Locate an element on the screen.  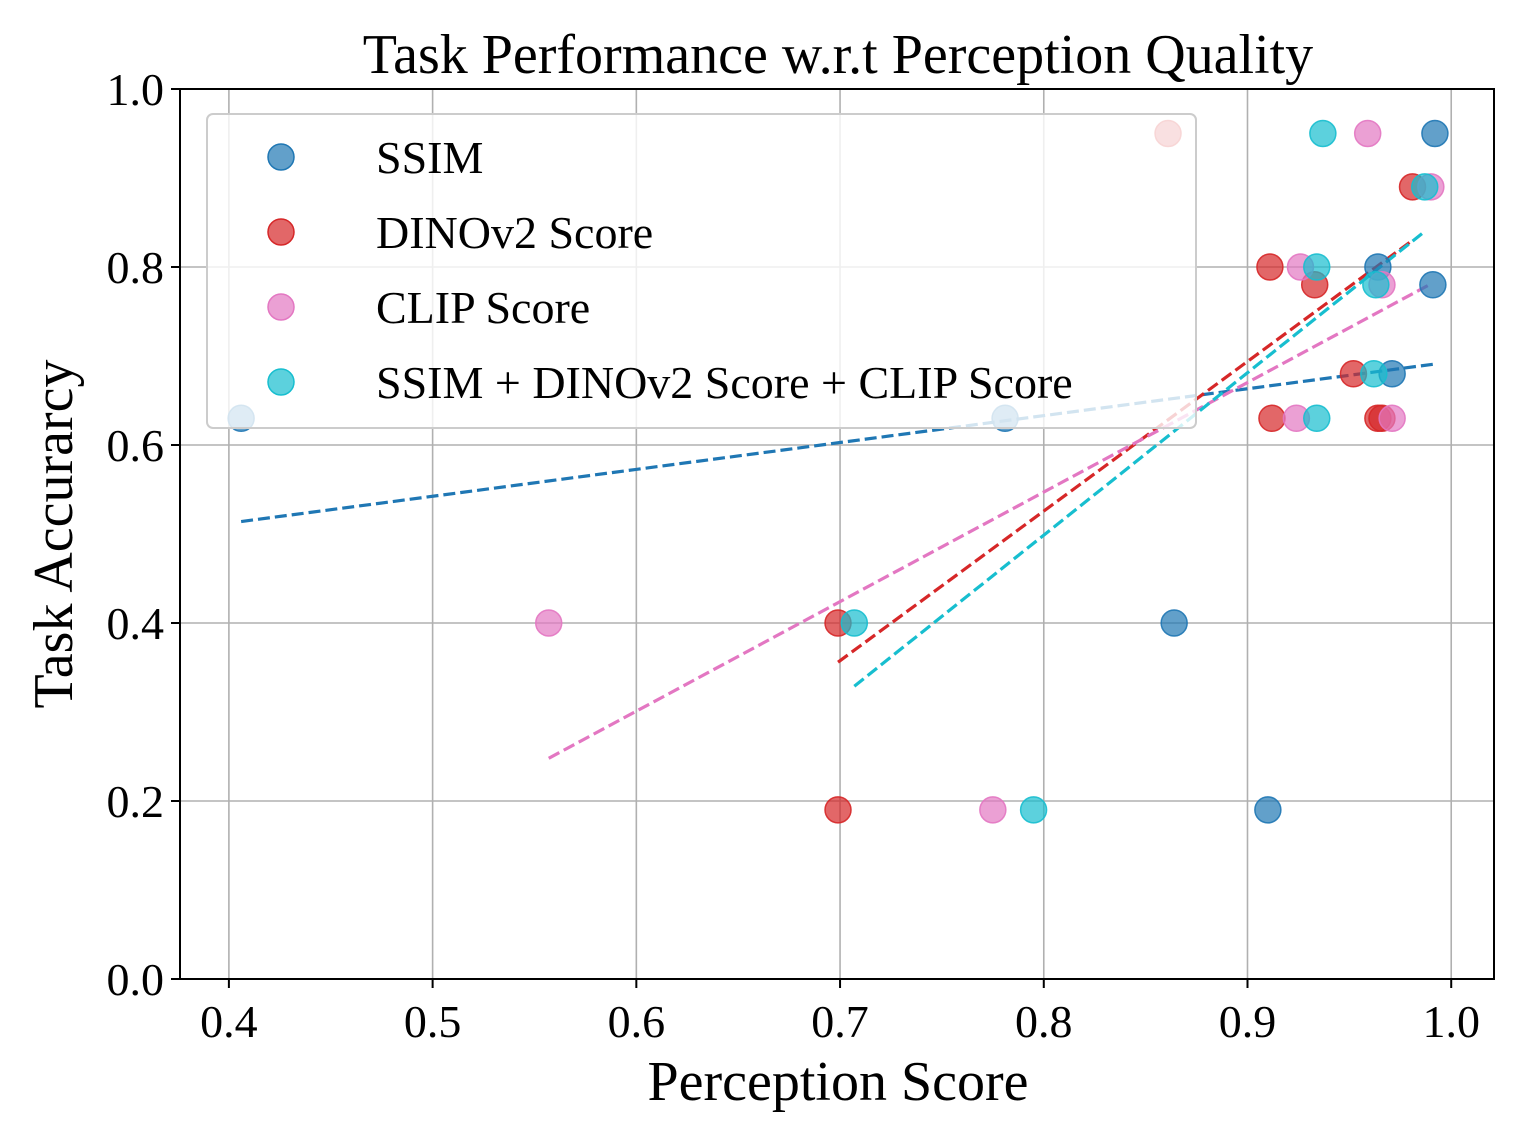
legend-label: DINOv2 Score is located at coordinates (514, 232).